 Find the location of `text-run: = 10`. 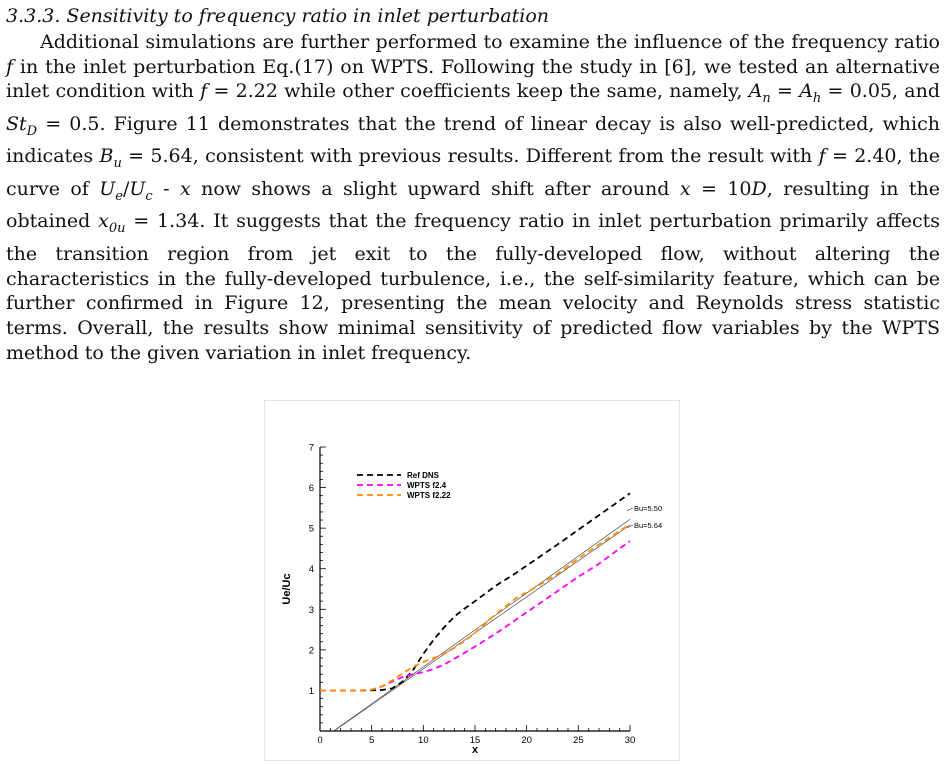

text-run: = 10 is located at coordinates (721, 188).